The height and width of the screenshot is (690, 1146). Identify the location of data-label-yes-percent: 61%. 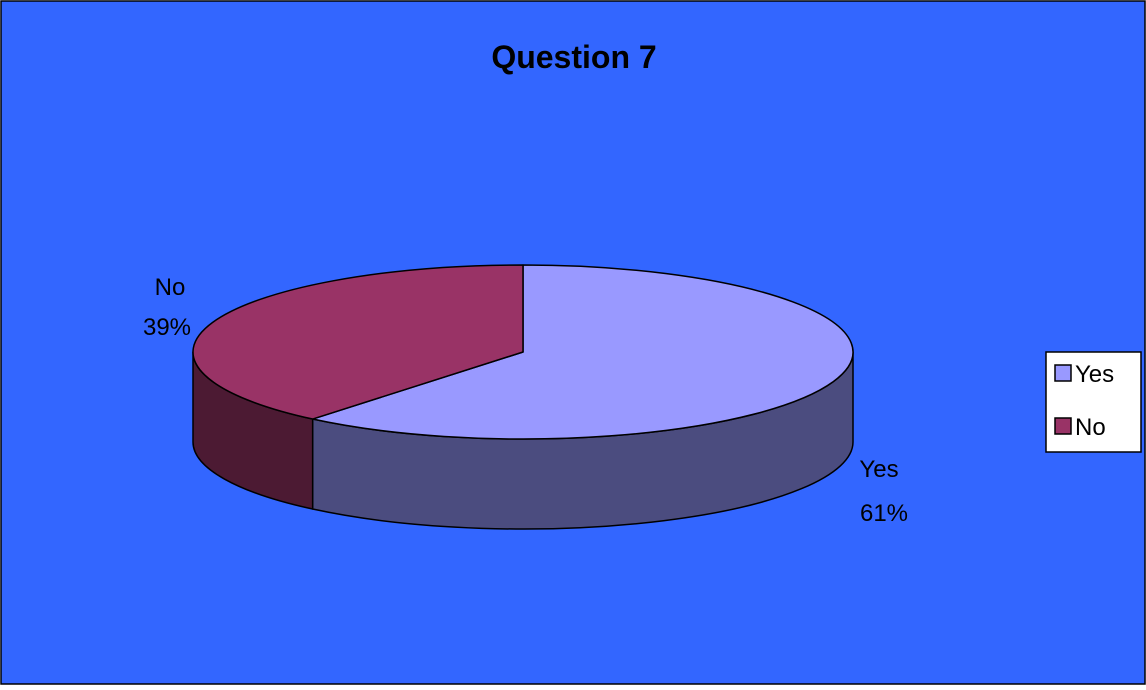
(884, 513).